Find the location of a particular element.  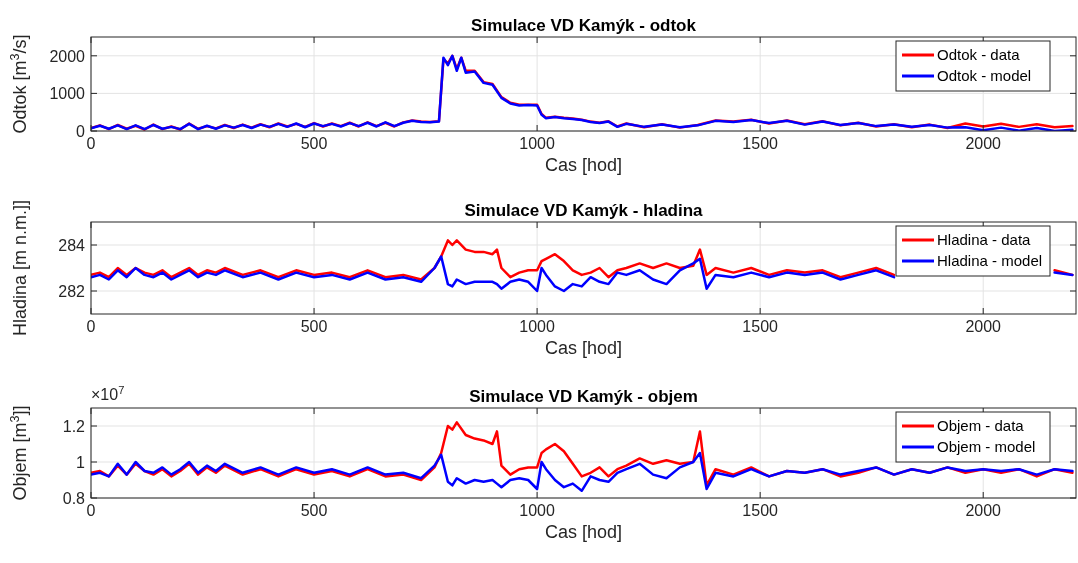

y-tick-label: 0.8 is located at coordinates (74, 498).